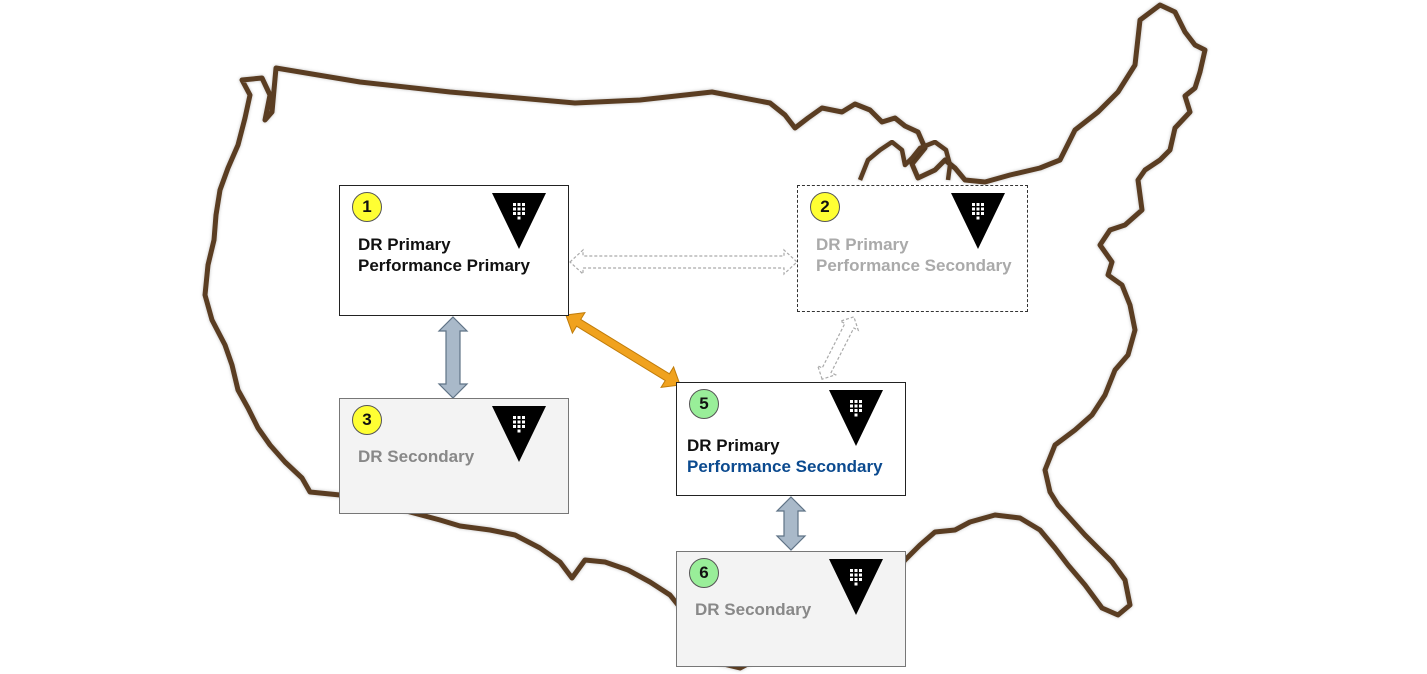 This screenshot has width=1427, height=674. I want to click on node-number-badge: 2, so click(825, 207).